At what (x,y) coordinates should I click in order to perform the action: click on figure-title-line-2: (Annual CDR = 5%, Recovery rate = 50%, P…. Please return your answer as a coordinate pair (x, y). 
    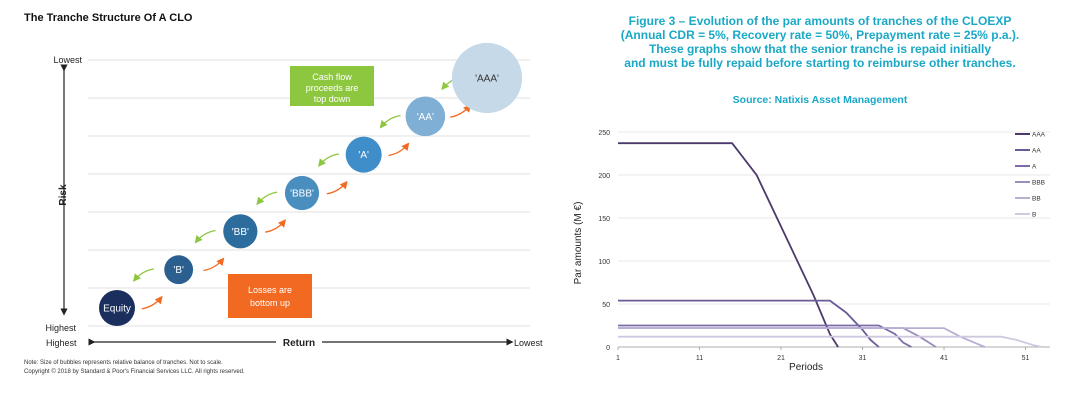
    Looking at the image, I should click on (820, 35).